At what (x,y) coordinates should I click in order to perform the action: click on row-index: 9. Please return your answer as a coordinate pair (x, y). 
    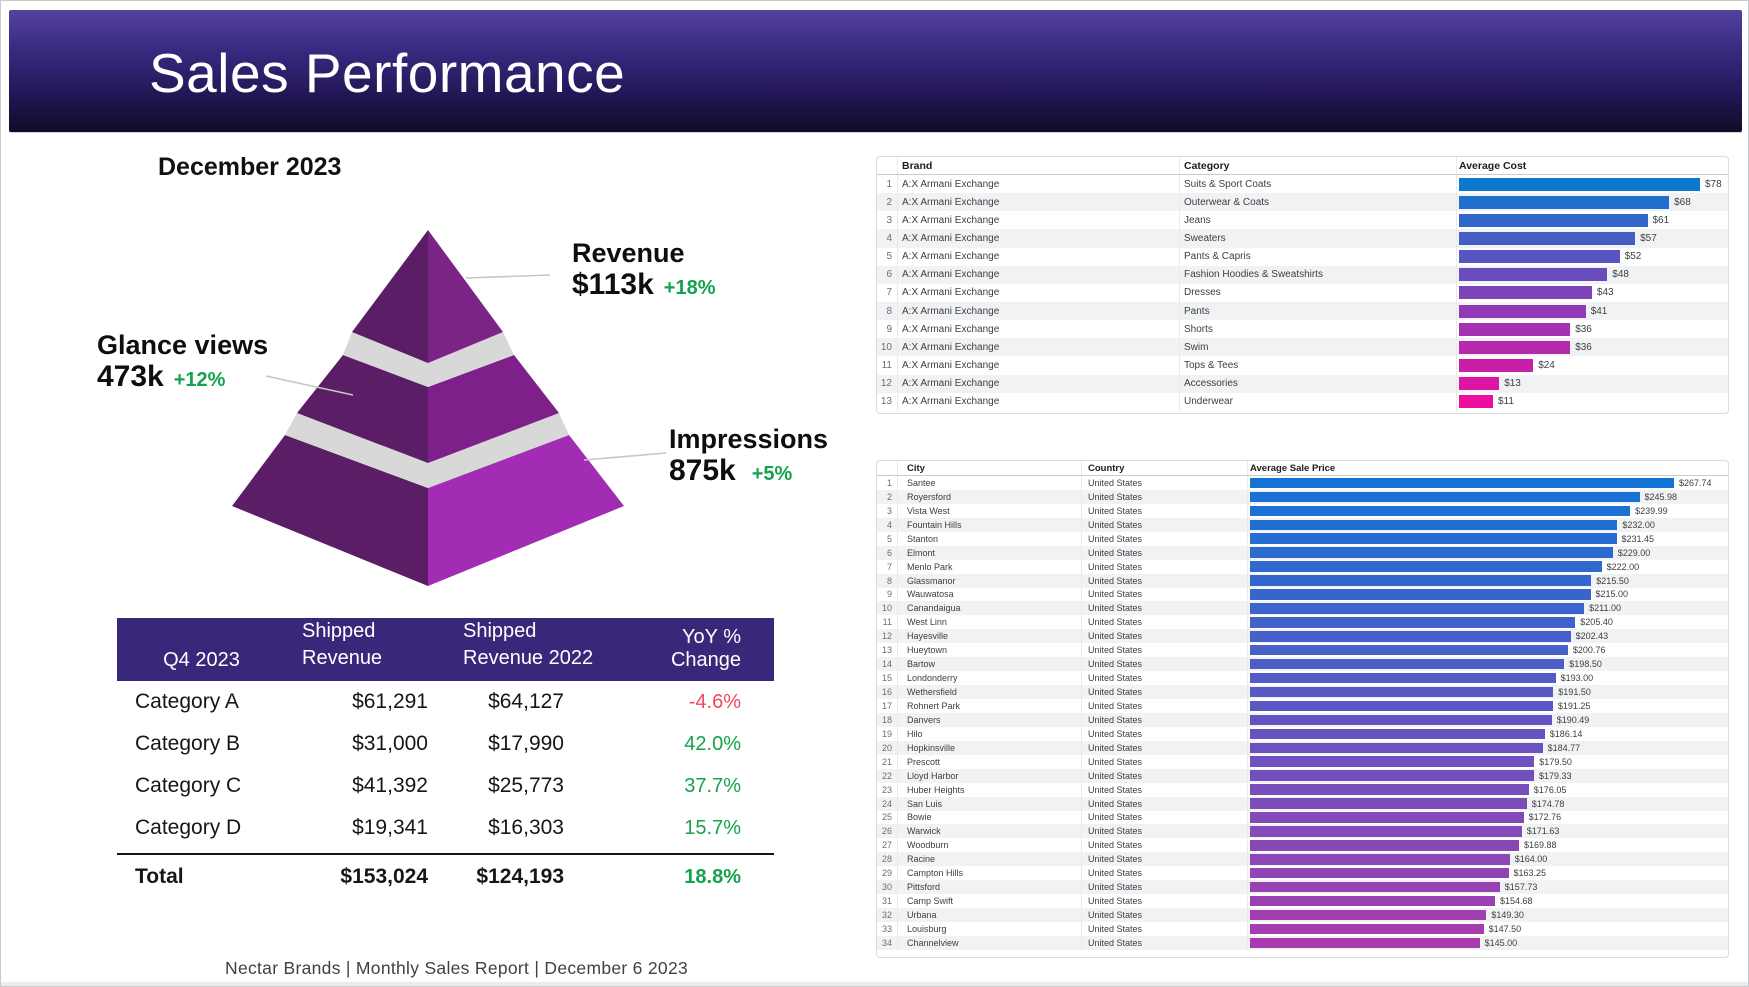
    Looking at the image, I should click on (889, 329).